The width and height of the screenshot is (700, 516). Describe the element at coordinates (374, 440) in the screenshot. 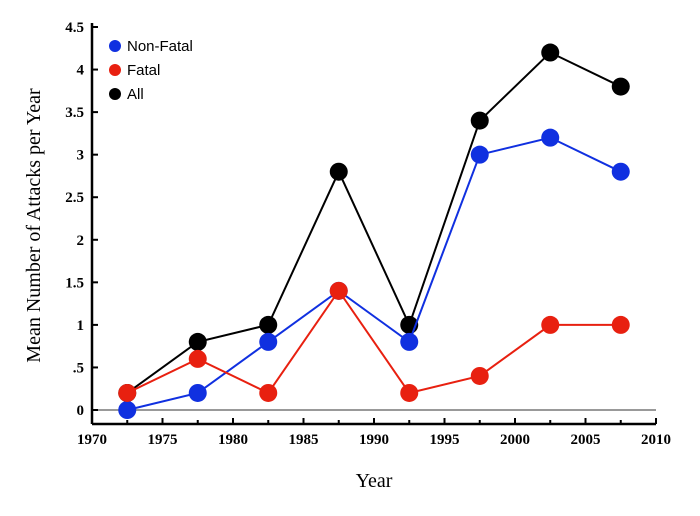

I see `x-tick-label: 1990` at that location.